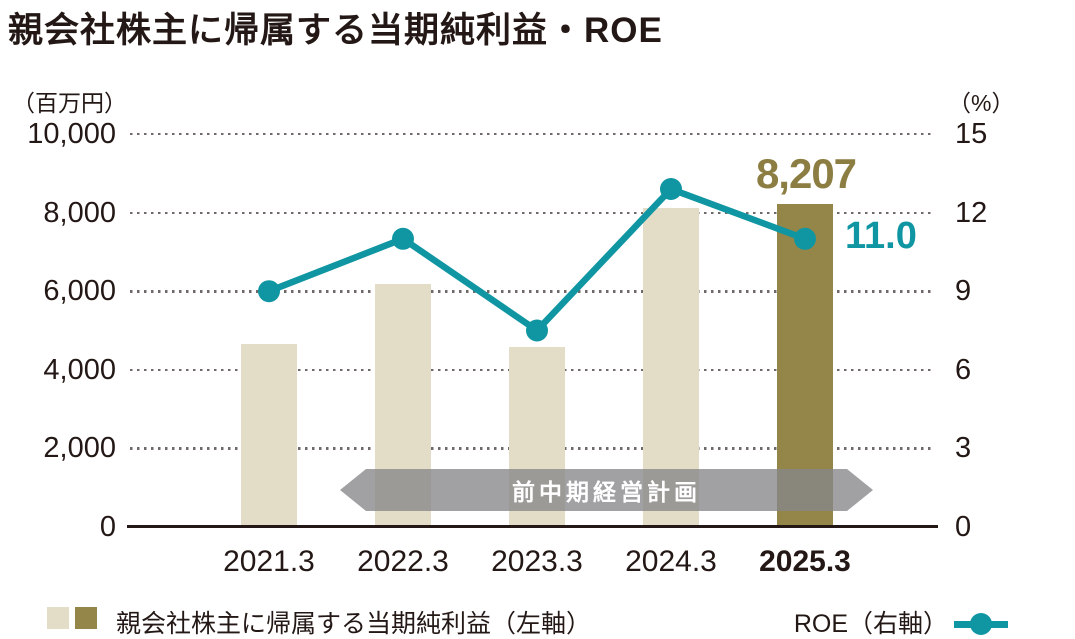 The width and height of the screenshot is (1075, 639). Describe the element at coordinates (671, 189) in the screenshot. I see `roe-marker-2024.3` at that location.